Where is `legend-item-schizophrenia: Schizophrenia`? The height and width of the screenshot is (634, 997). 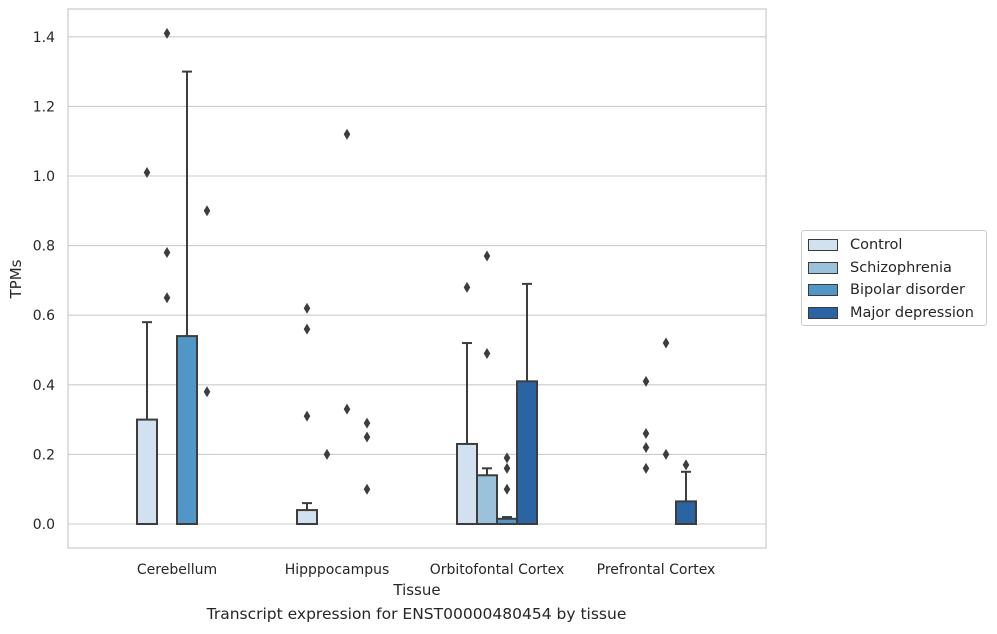
legend-item-schizophrenia: Schizophrenia is located at coordinates (897, 268).